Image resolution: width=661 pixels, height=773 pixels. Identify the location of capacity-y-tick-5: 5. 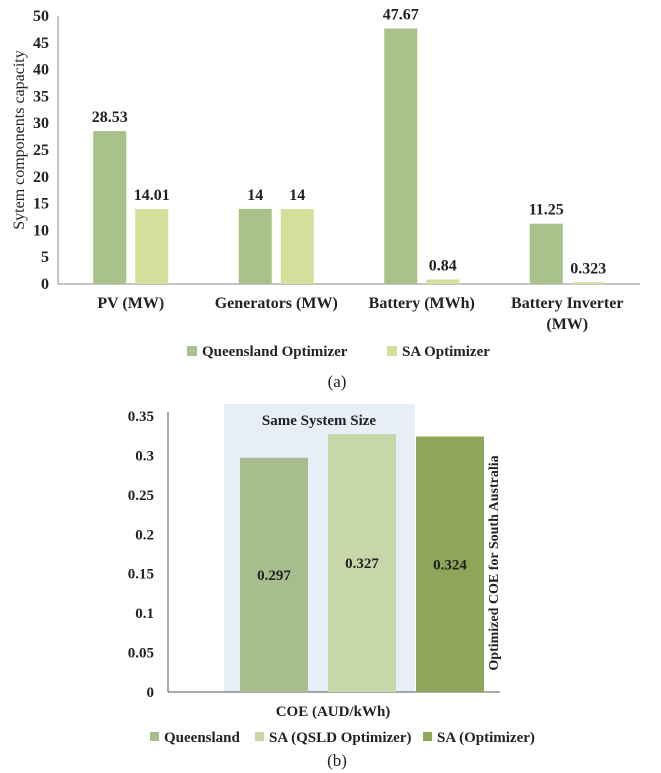
(45, 257).